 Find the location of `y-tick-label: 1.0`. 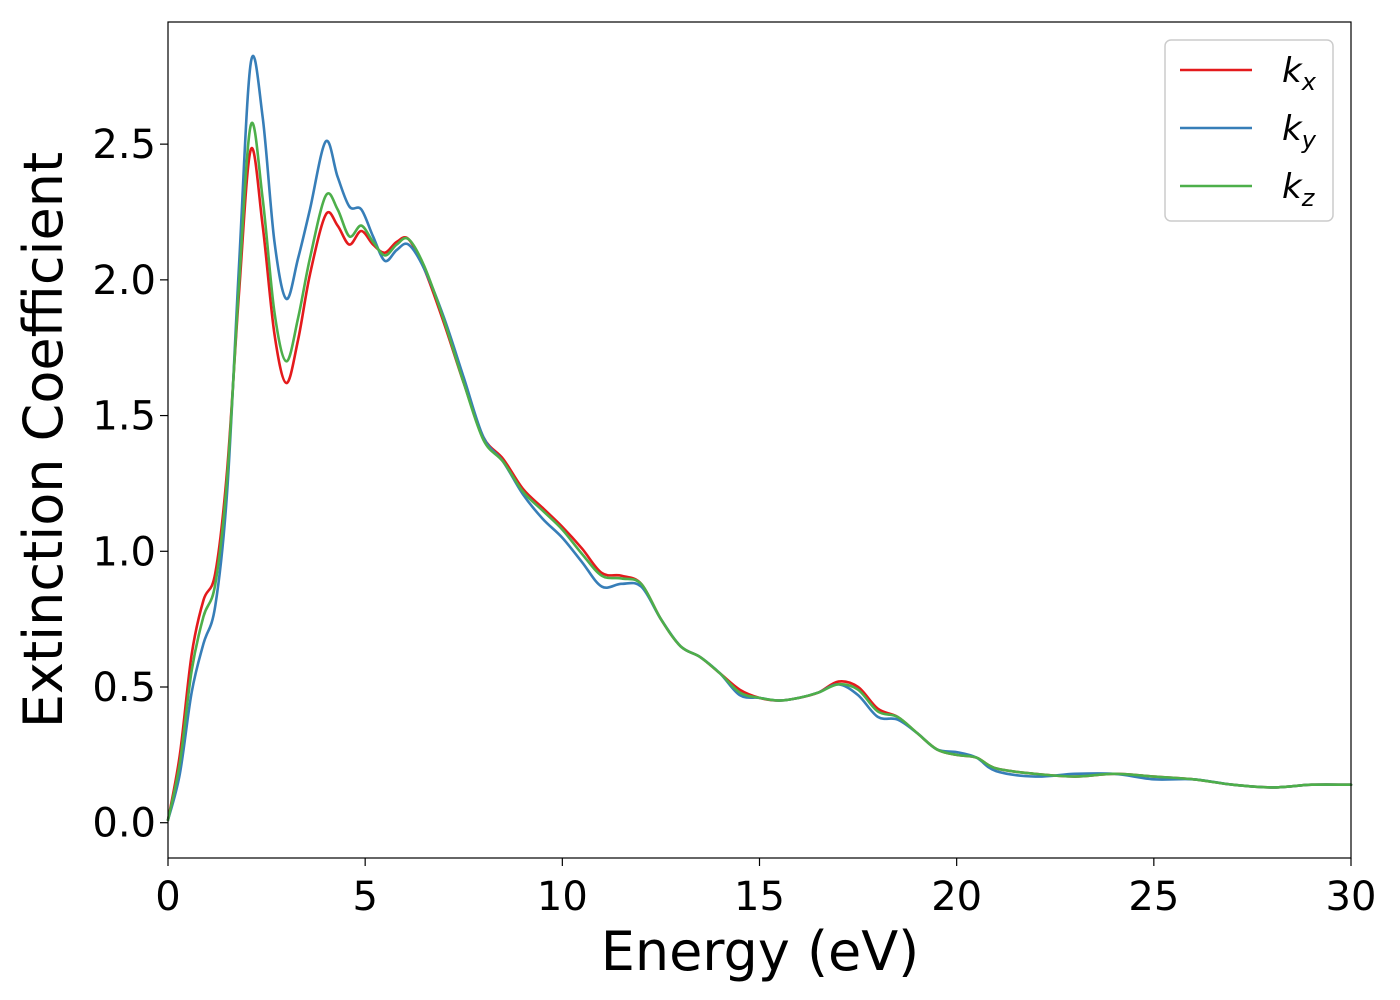

y-tick-label: 1.0 is located at coordinates (124, 552).